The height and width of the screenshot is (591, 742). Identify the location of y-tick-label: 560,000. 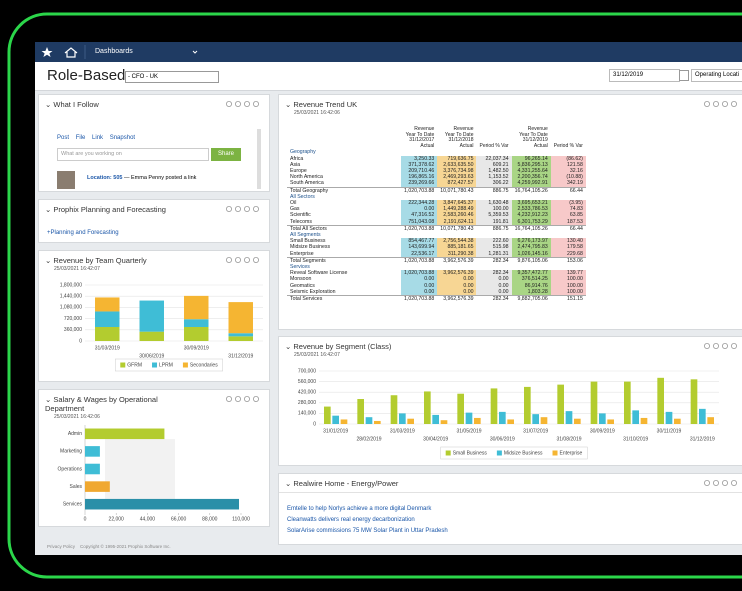
(307, 382).